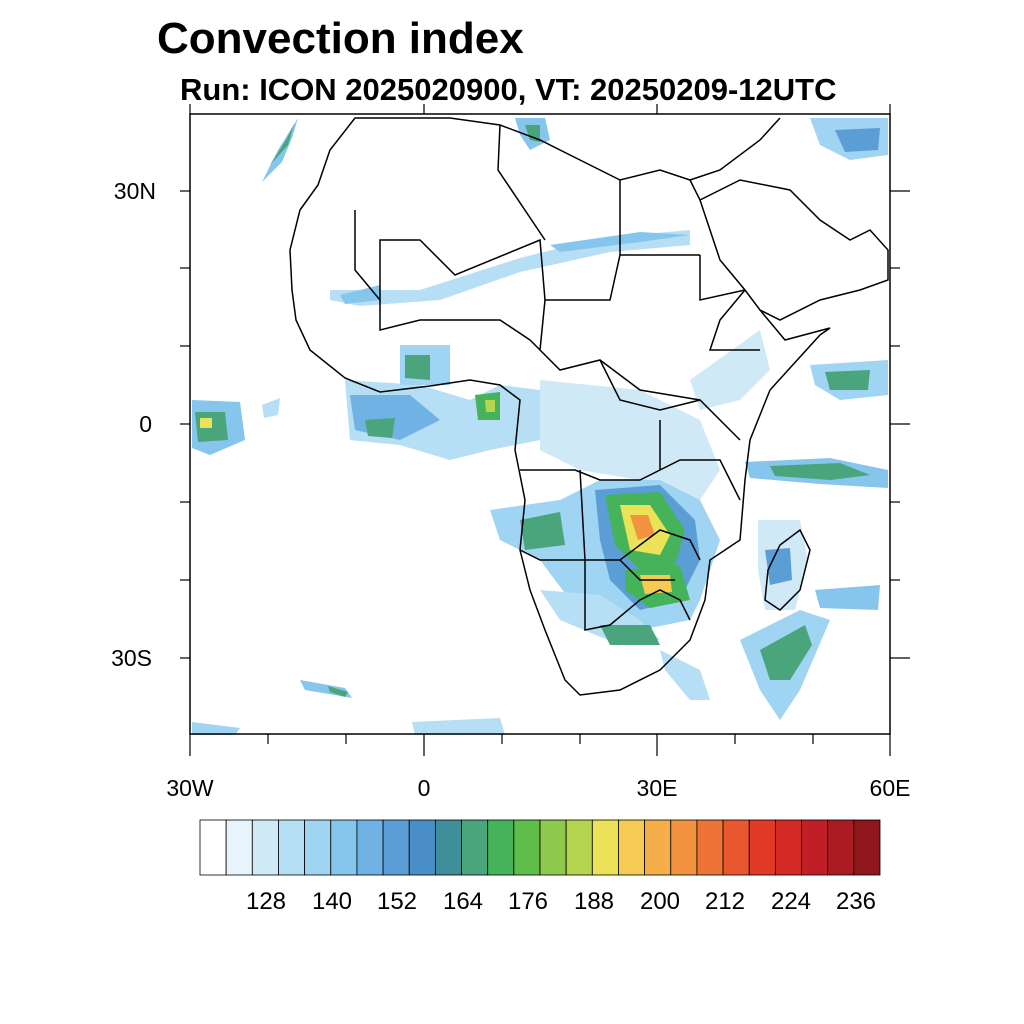 This screenshot has width=1024, height=1024. What do you see at coordinates (791, 901) in the screenshot?
I see `colorbar-label: 224` at bounding box center [791, 901].